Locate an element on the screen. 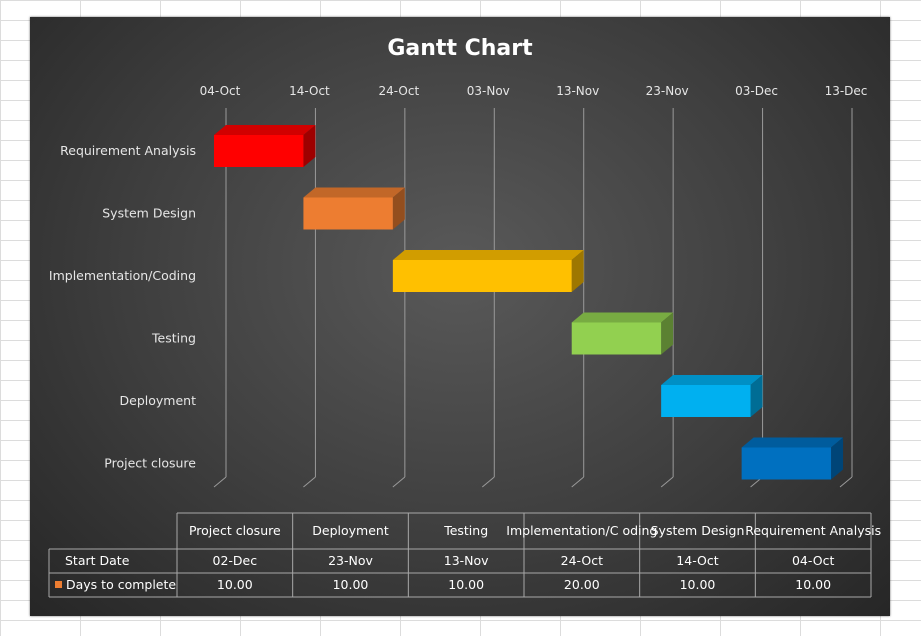 The height and width of the screenshot is (636, 921). table-value-cell: 14-Oct is located at coordinates (697, 560).